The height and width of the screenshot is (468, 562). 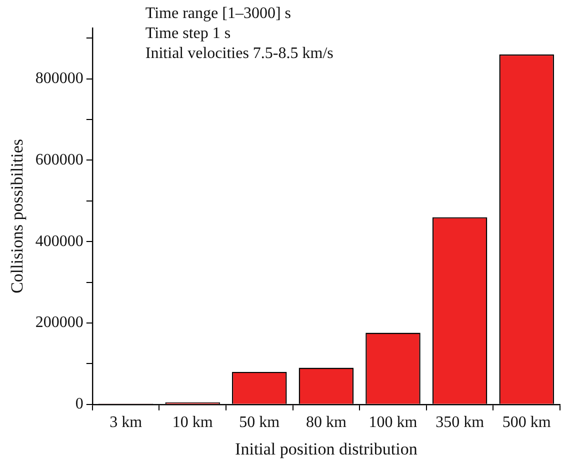 What do you see at coordinates (79, 404) in the screenshot?
I see `y-tick-label: 0` at bounding box center [79, 404].